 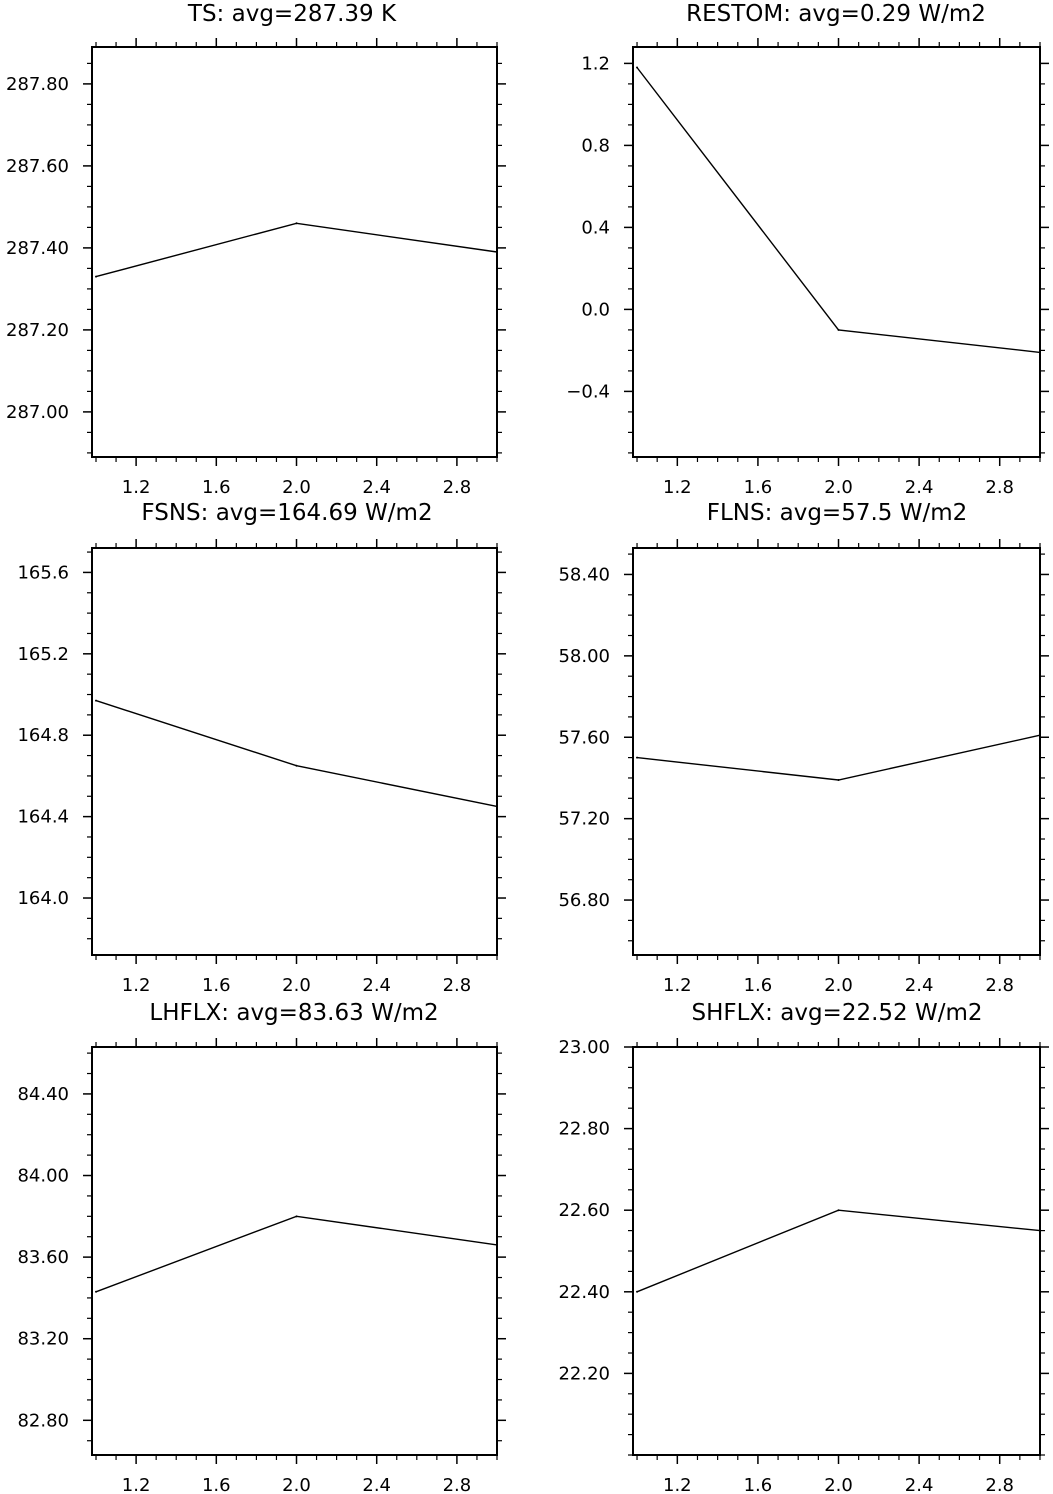 I want to click on y-tick-label: 22.20, so click(x=584, y=1373).